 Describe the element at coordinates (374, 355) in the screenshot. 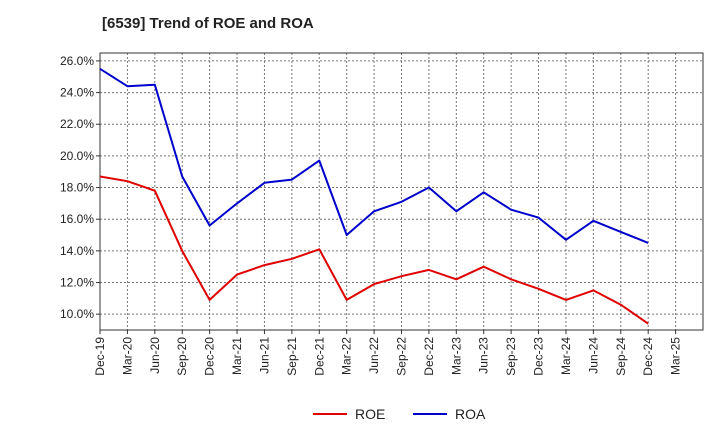

I see `x-tick-label: Jun-22` at that location.